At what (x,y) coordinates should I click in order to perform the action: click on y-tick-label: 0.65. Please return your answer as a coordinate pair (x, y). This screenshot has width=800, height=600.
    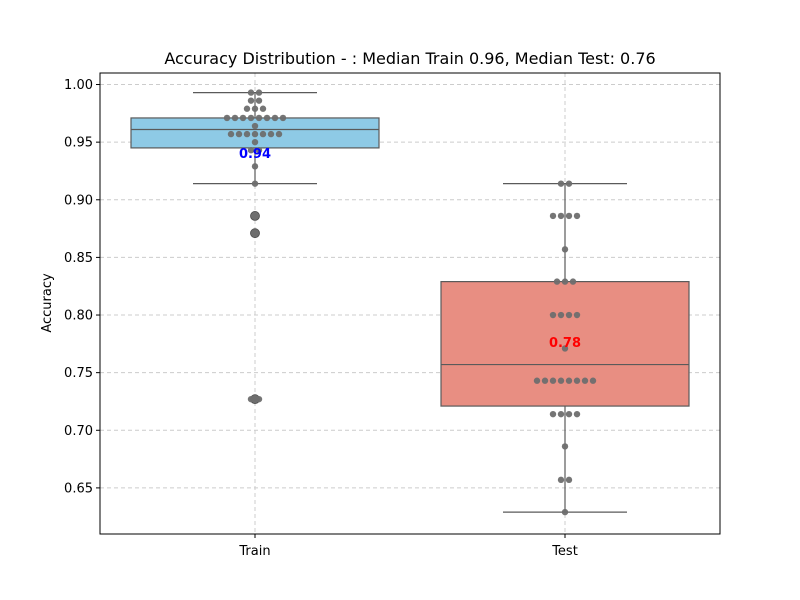
    Looking at the image, I should click on (78, 488).